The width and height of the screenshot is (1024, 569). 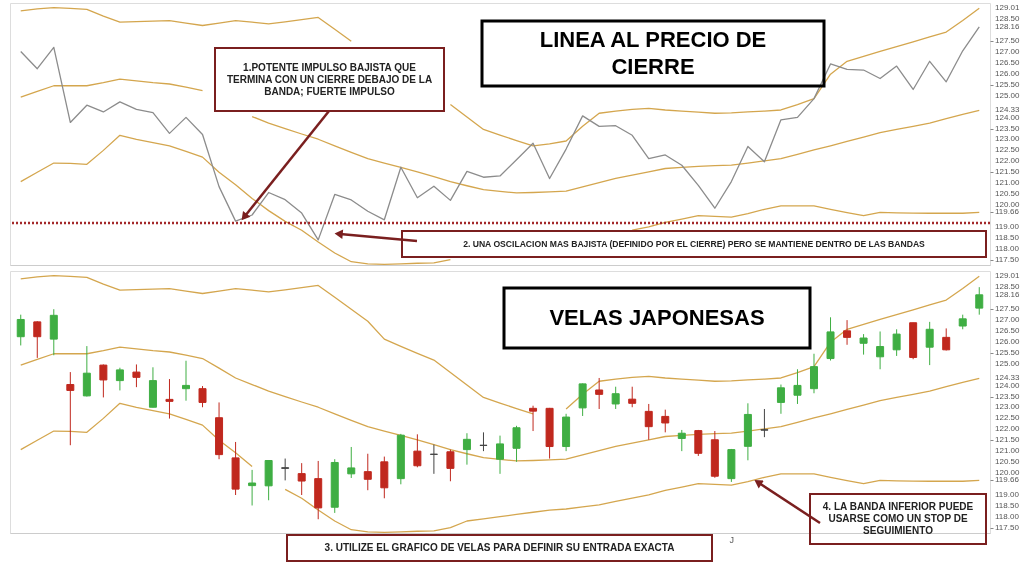 I want to click on annotation: 4. LA BANDA INFERIOR PUEDE USARSE COMO UN STOP DE SEGUIMIENTO, so click(x=898, y=518).